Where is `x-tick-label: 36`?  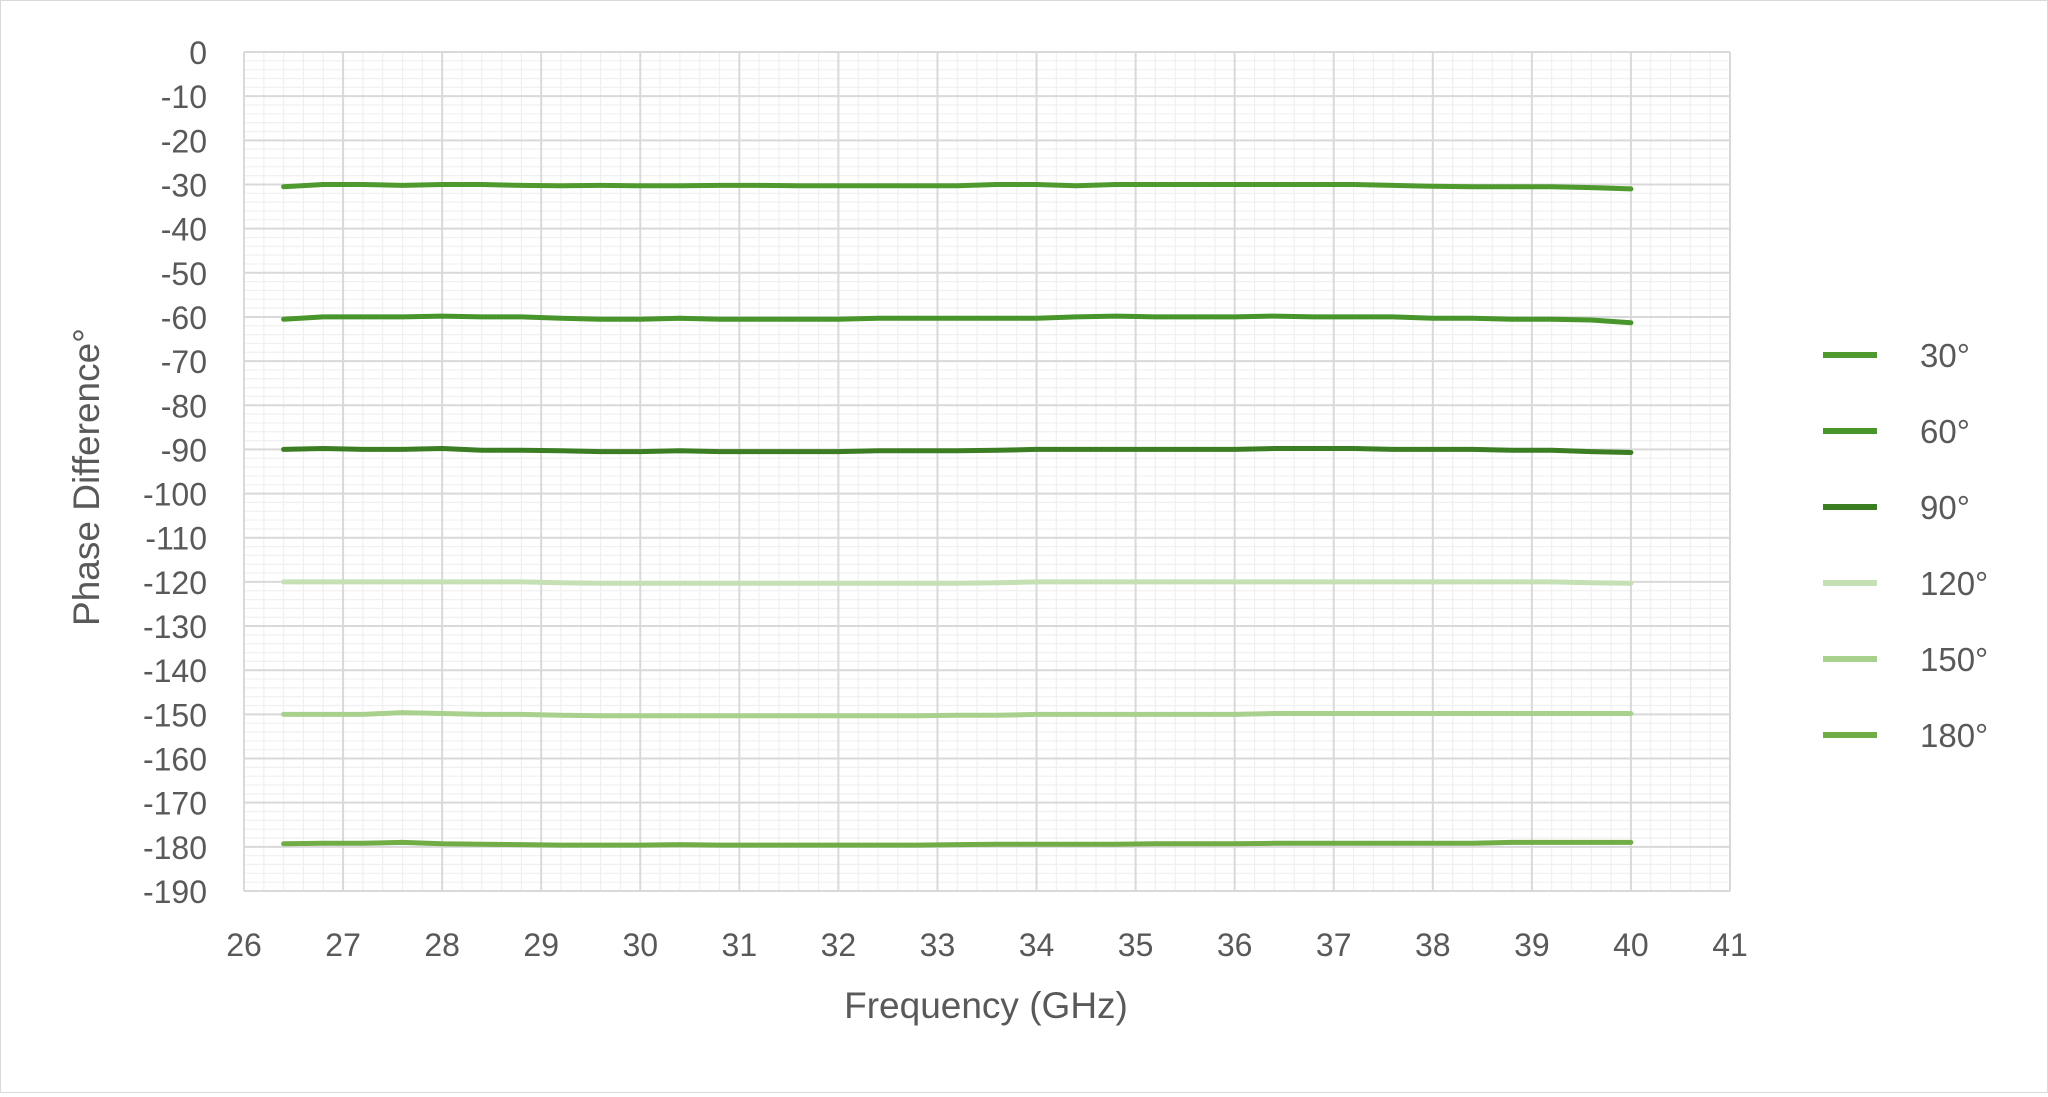 x-tick-label: 36 is located at coordinates (1235, 945).